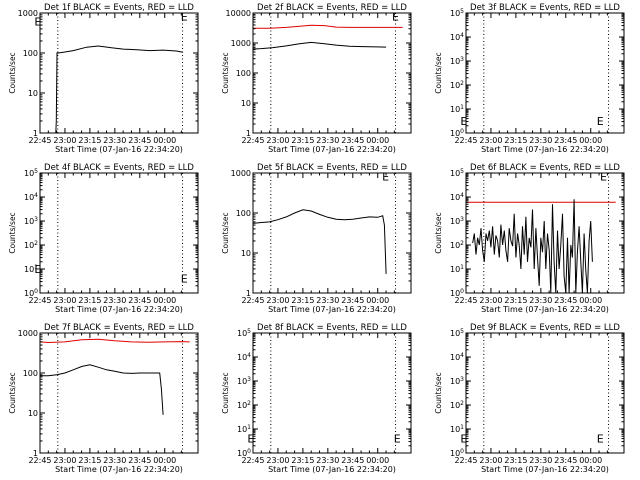 The width and height of the screenshot is (640, 480). What do you see at coordinates (119, 168) in the screenshot?
I see `chart-title: Det 4f BLACK = Events, RED = LLD` at bounding box center [119, 168].